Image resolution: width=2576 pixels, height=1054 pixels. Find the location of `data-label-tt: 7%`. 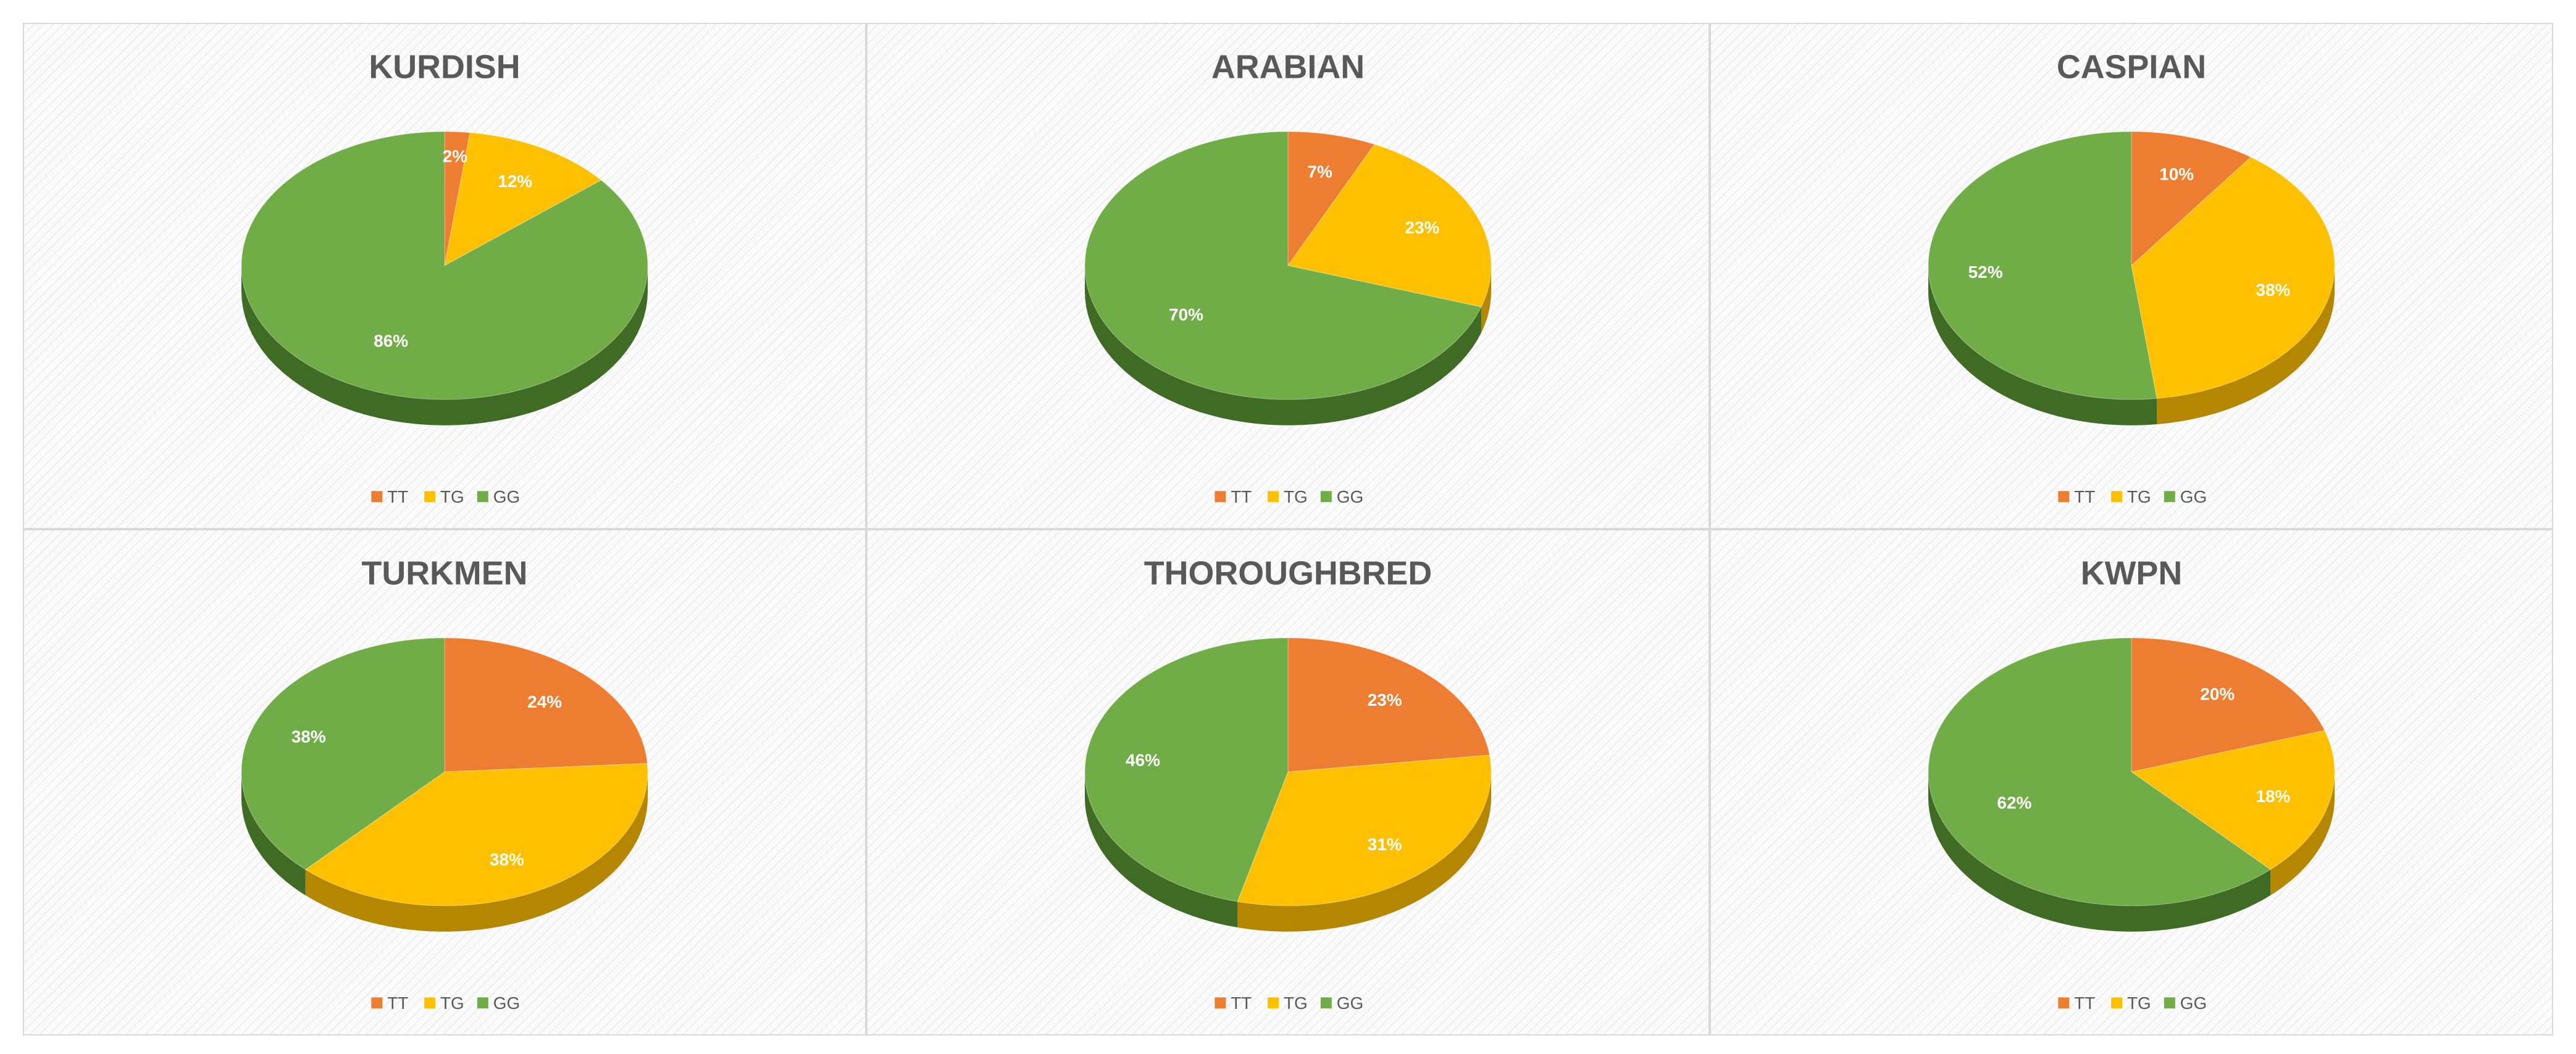

data-label-tt: 7% is located at coordinates (1319, 172).